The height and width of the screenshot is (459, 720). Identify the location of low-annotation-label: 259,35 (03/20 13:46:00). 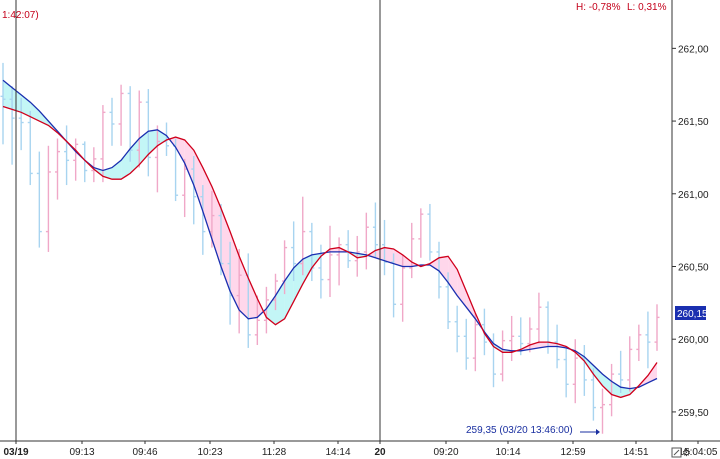
(519, 430).